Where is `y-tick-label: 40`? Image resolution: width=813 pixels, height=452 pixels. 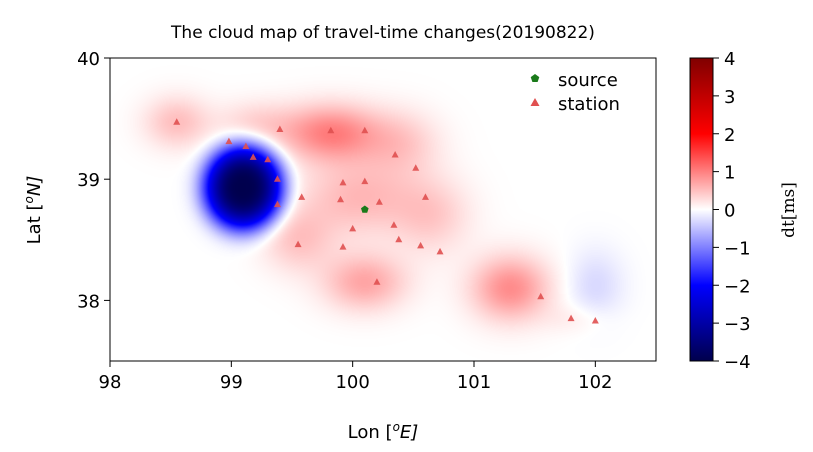 y-tick-label: 40 is located at coordinates (88, 59).